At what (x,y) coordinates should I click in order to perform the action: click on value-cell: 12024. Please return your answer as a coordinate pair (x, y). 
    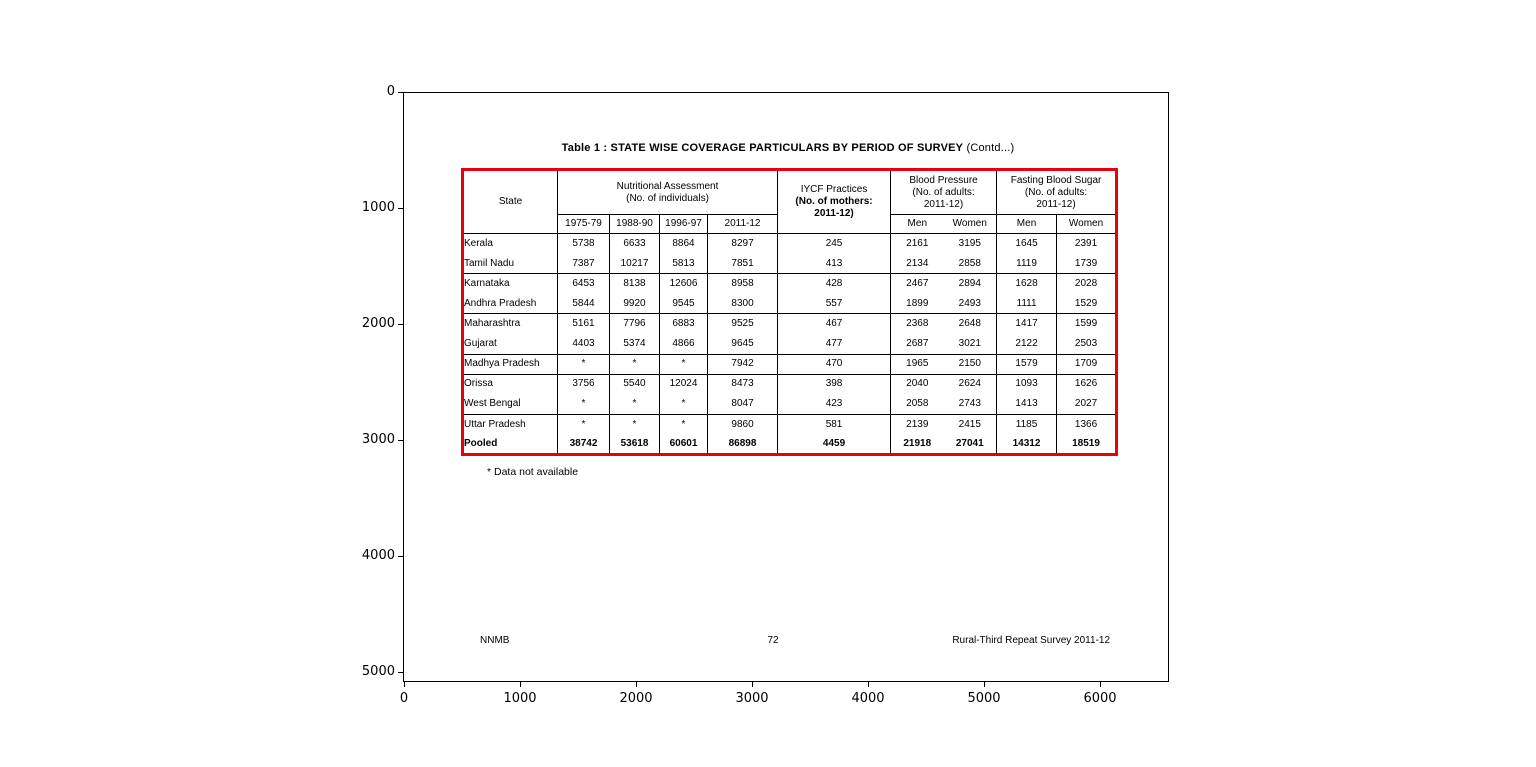
    Looking at the image, I should click on (683, 384).